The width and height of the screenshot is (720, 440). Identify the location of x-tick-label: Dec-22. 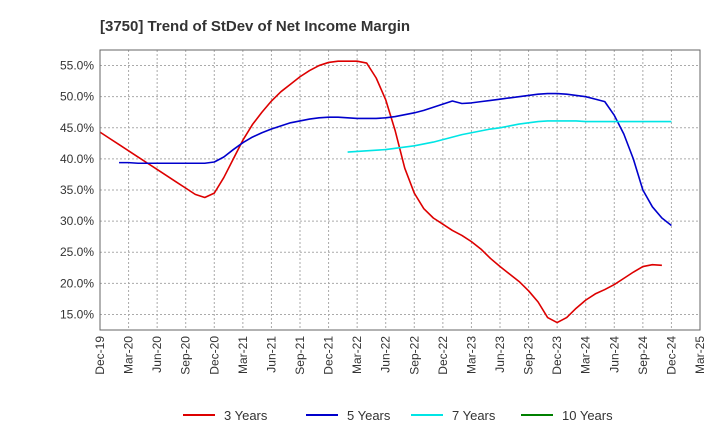
(443, 355).